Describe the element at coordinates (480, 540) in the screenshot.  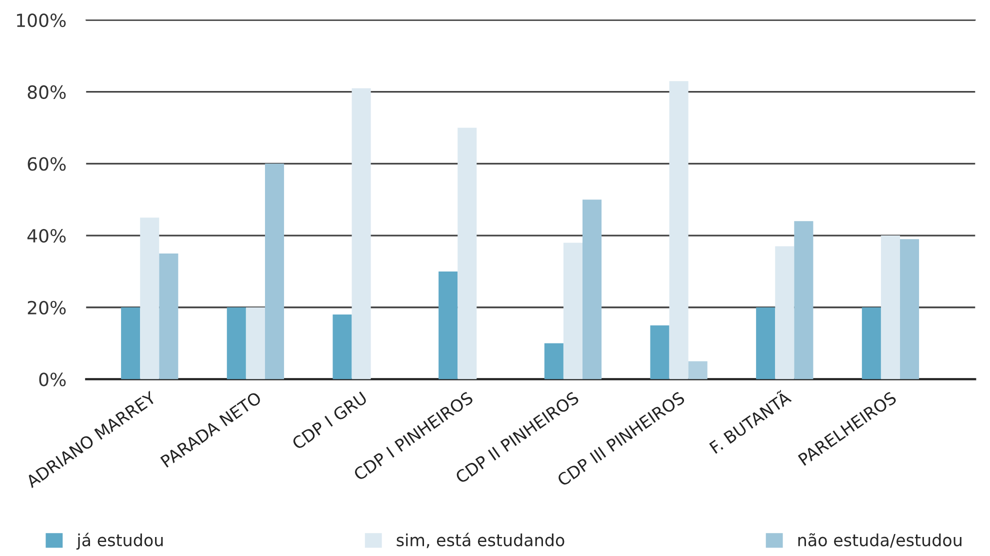
I see `legend-label: sim, está estudando` at that location.